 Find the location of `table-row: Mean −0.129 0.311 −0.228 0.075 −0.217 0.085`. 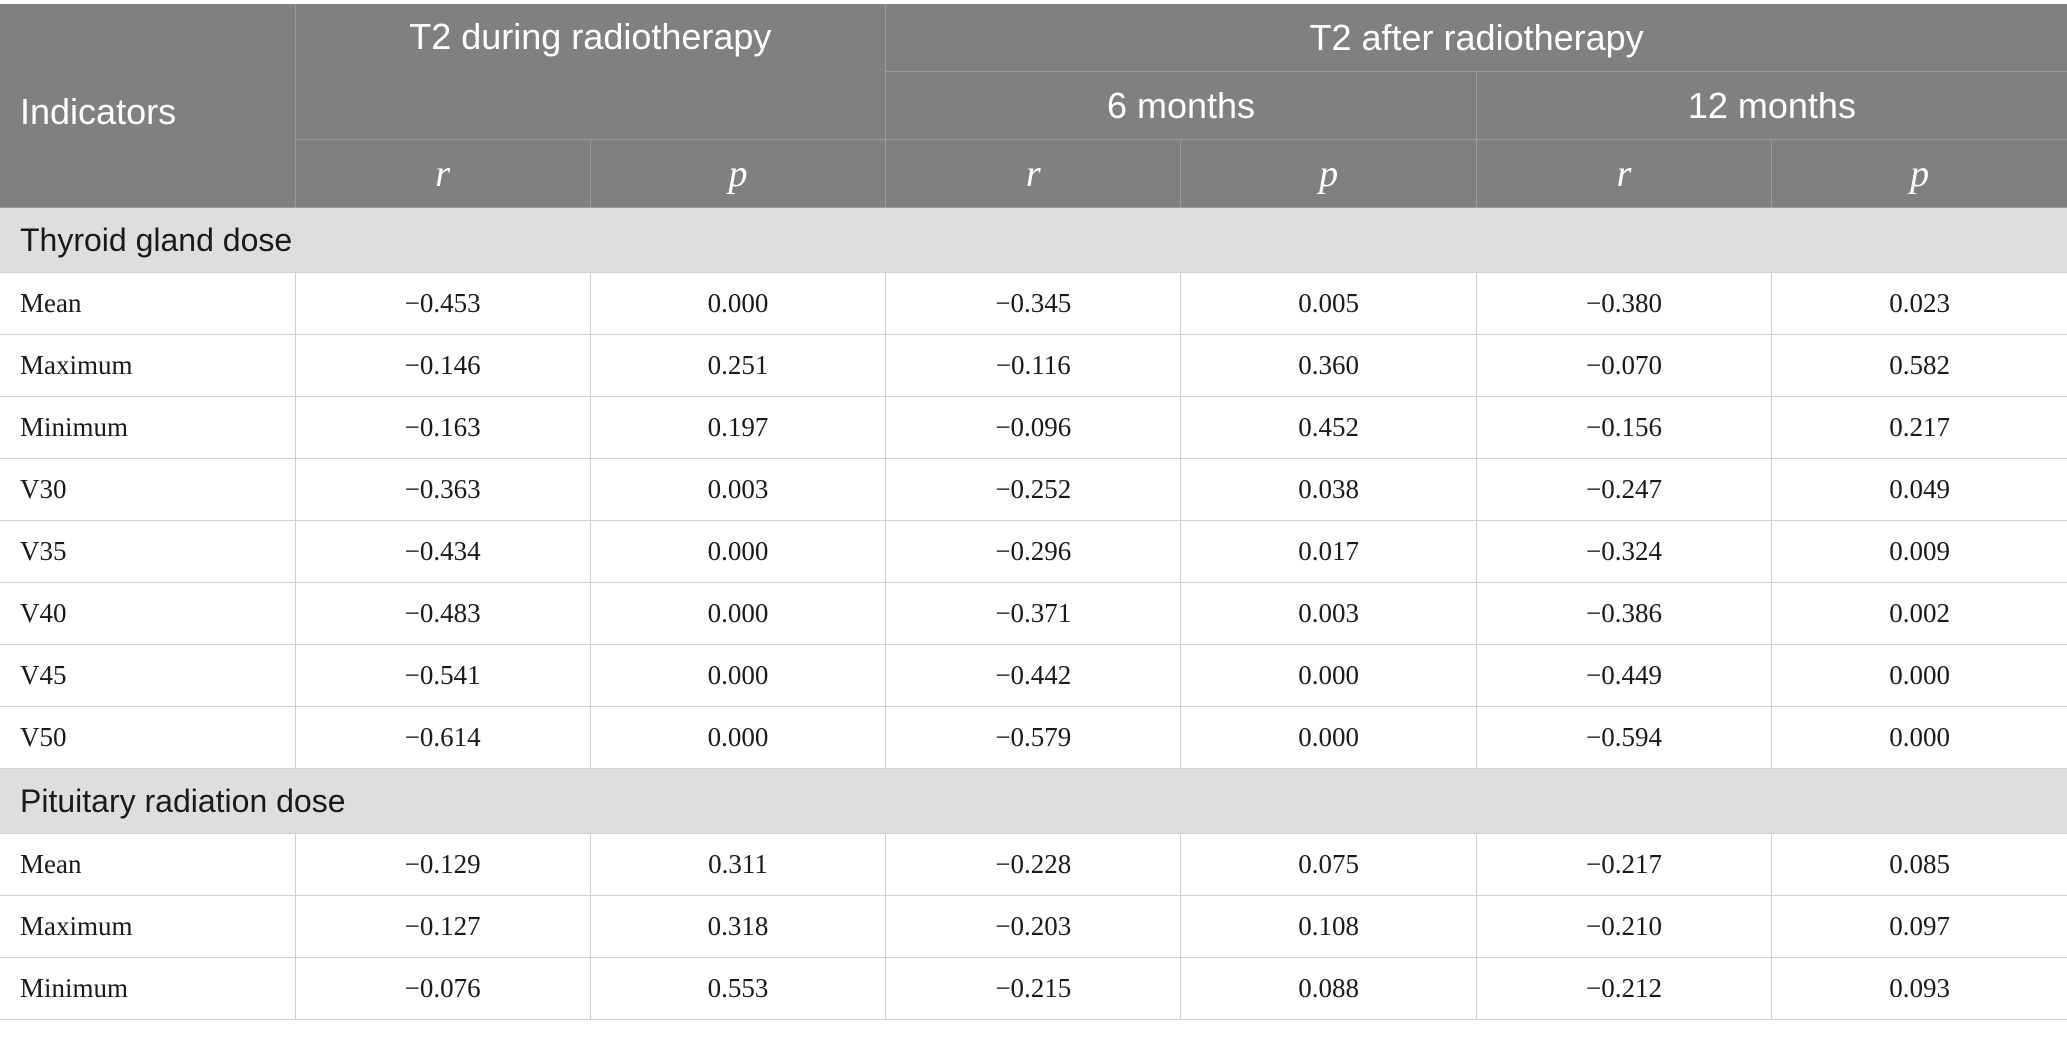

table-row: Mean −0.129 0.311 −0.228 0.075 −0.217 0.085 is located at coordinates (1033, 864).